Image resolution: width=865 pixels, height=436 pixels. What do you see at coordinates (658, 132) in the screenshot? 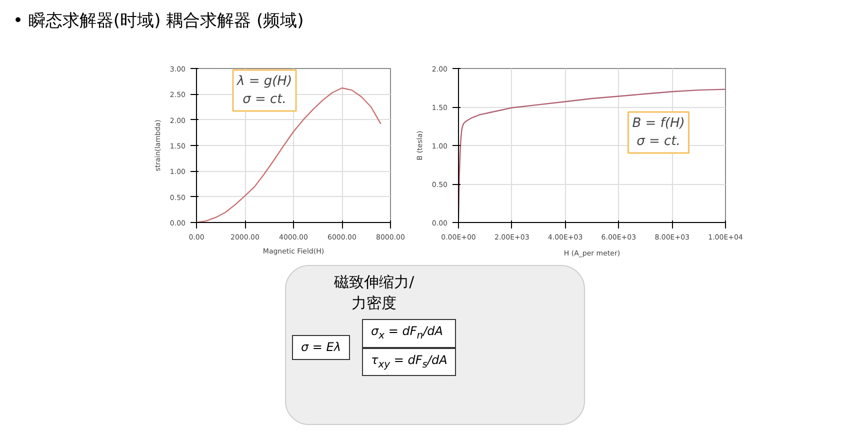
I see `annotation: B = f(H) σ = ct.` at bounding box center [658, 132].